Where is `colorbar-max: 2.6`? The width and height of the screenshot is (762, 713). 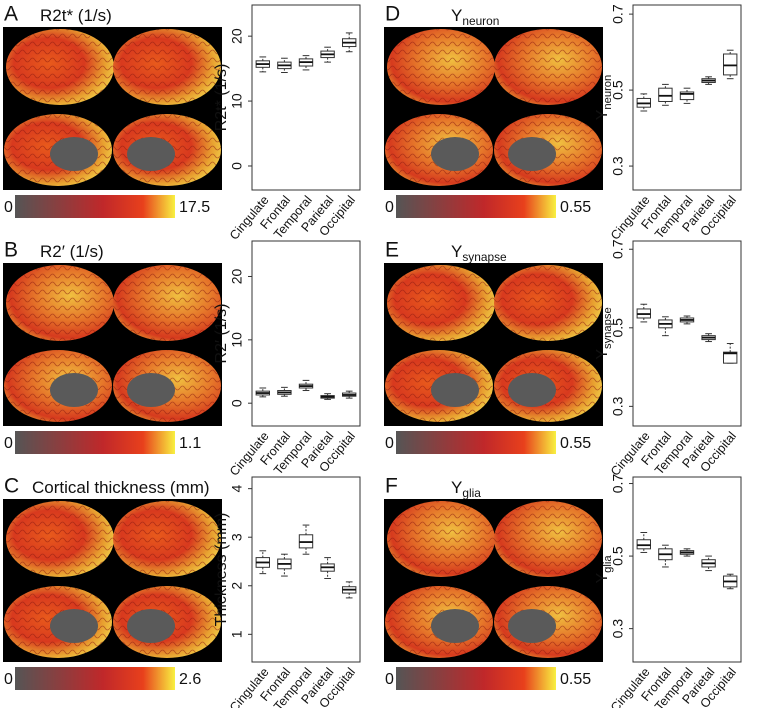
colorbar-max: 2.6 is located at coordinates (190, 679).